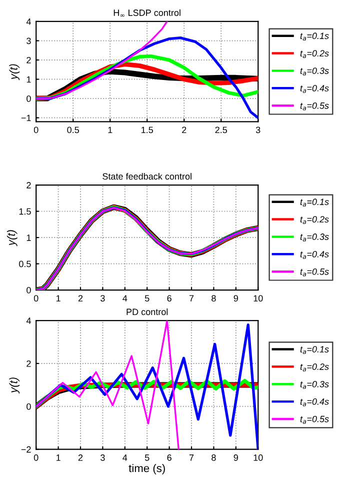 This screenshot has width=361, height=477. What do you see at coordinates (73, 130) in the screenshot?
I see `x-tick-label: 0.5` at bounding box center [73, 130].